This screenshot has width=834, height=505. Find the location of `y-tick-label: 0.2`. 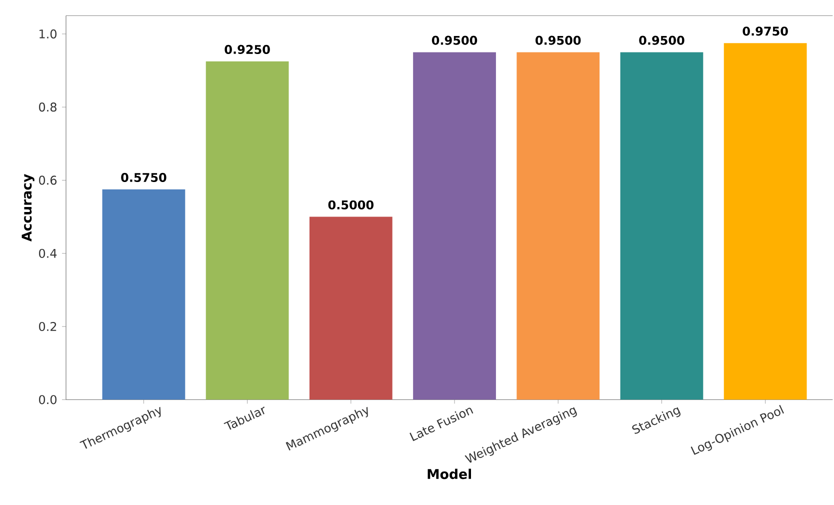

y-tick-label: 0.2 is located at coordinates (47, 327).